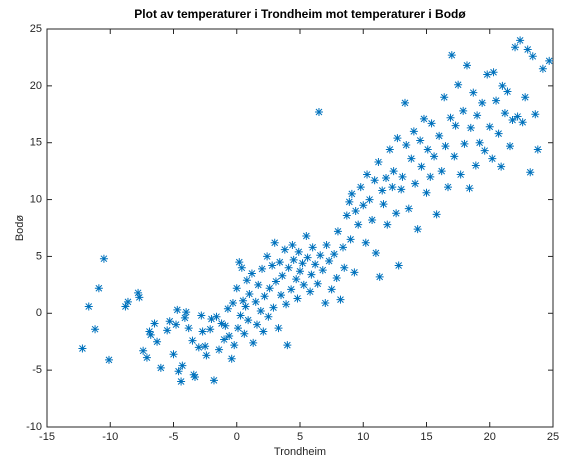  I want to click on x-tick-label: 25, so click(553, 437).